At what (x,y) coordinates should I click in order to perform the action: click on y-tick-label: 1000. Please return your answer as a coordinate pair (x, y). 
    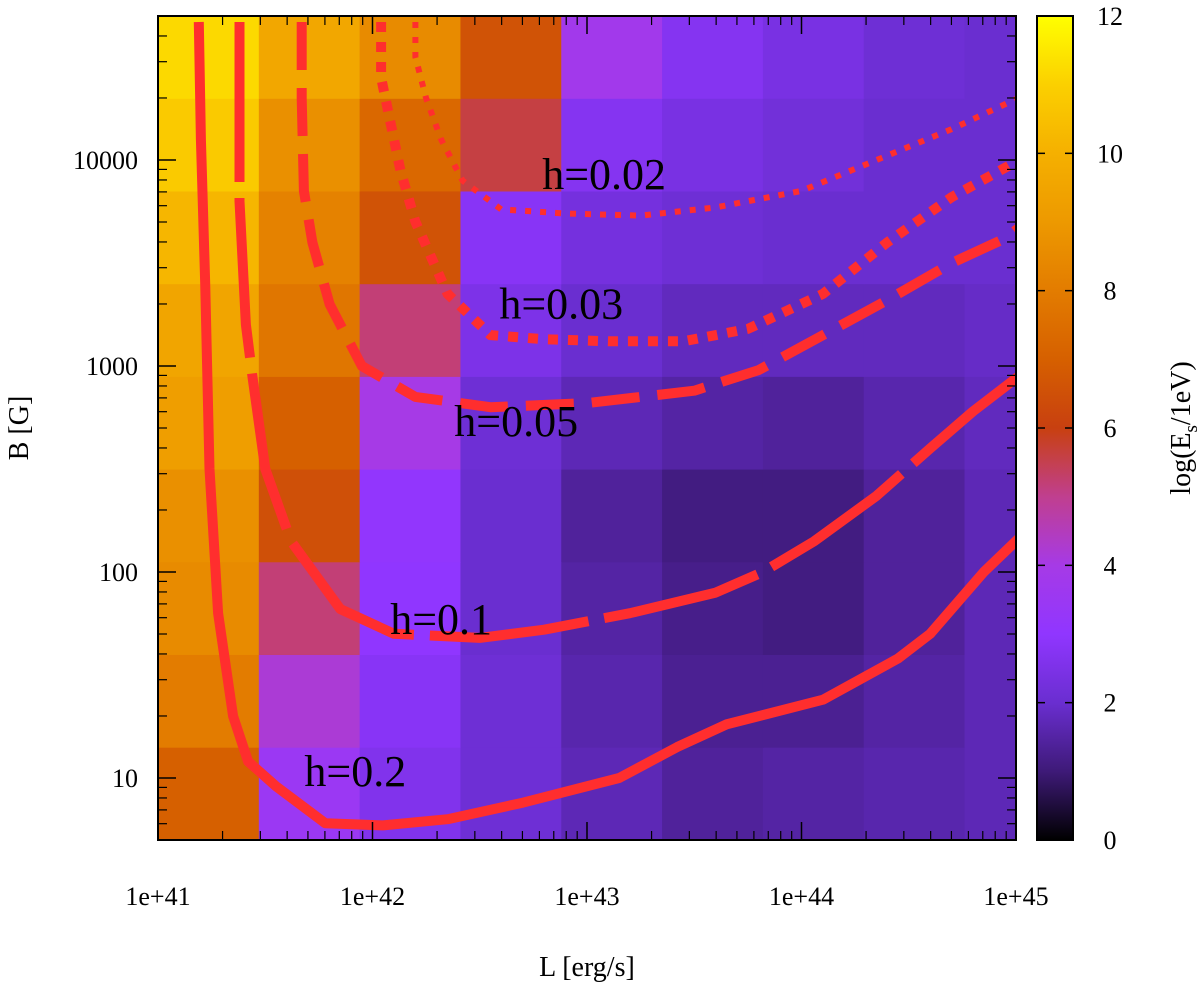
    Looking at the image, I should click on (112, 366).